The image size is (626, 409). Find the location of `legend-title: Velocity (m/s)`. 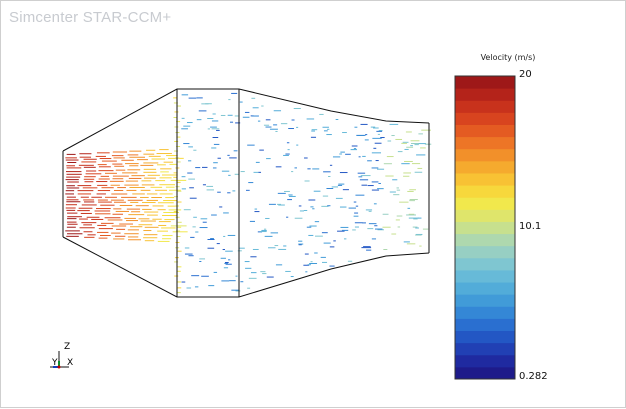

legend-title: Velocity (m/s) is located at coordinates (508, 57).